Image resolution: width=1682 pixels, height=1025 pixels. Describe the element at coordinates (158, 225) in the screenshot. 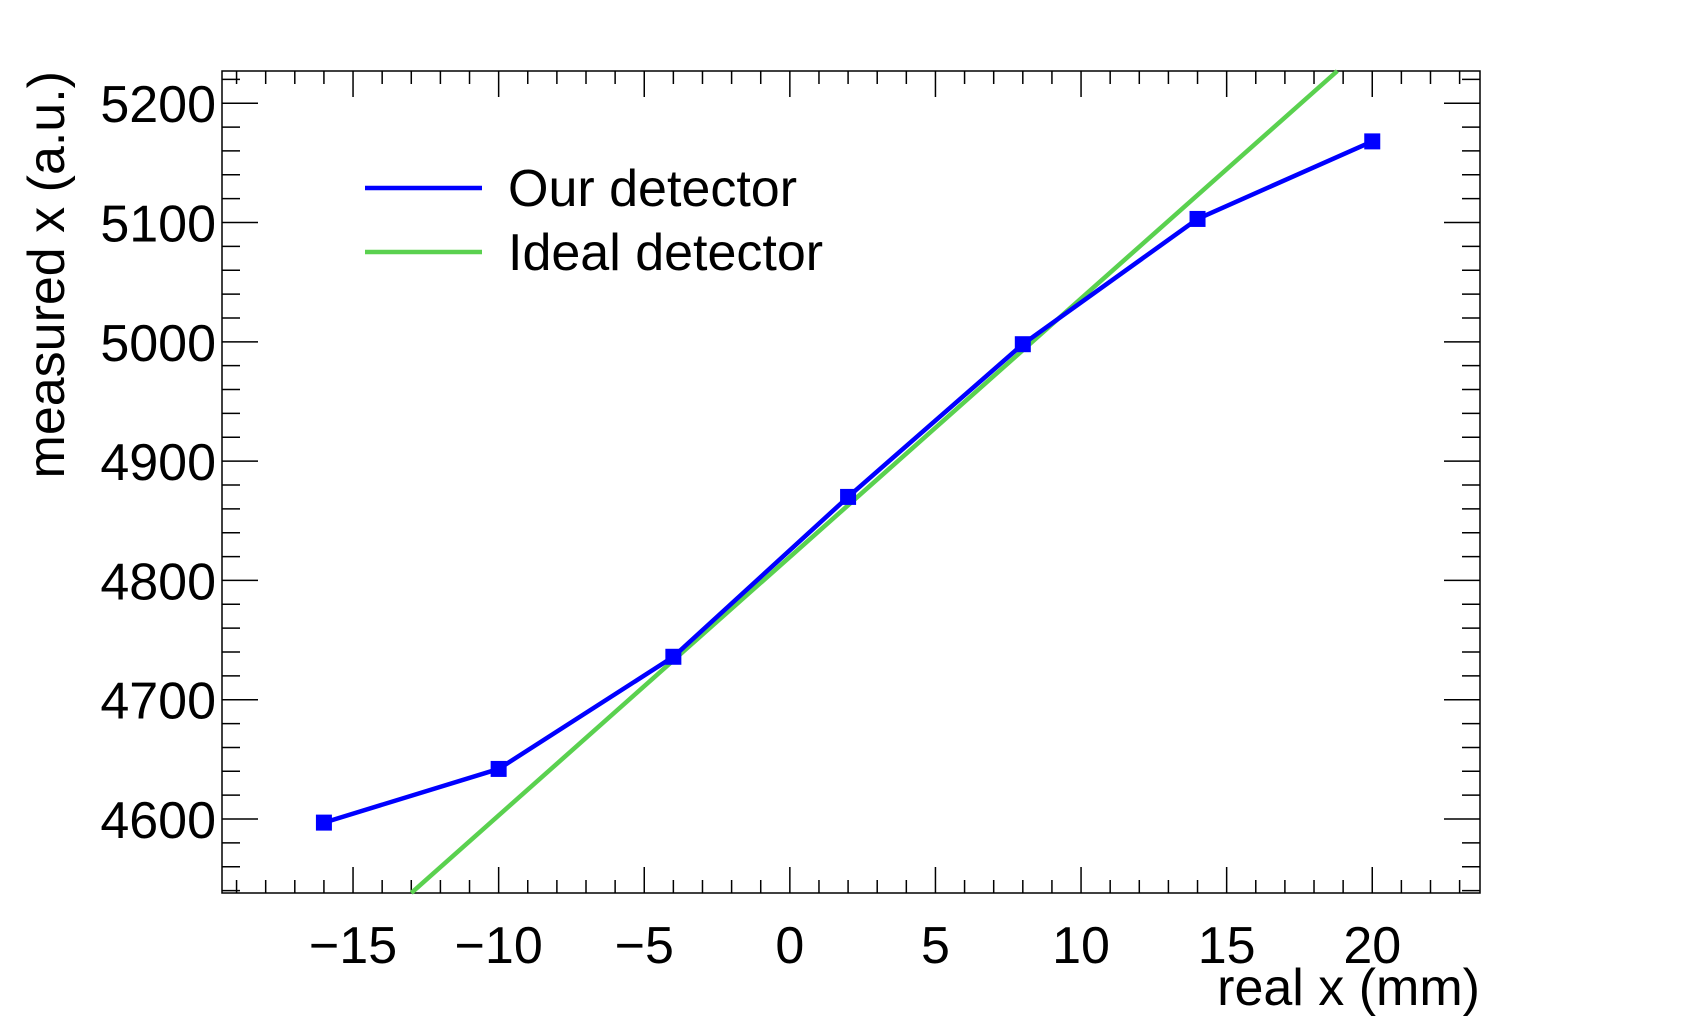

I see `y-tick-label: 5100` at that location.